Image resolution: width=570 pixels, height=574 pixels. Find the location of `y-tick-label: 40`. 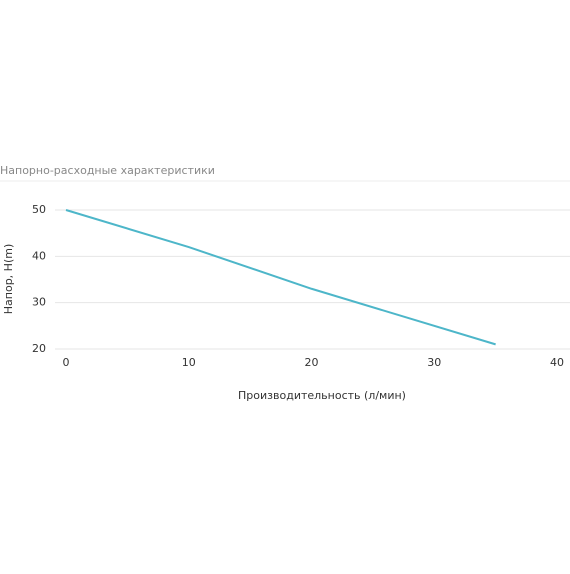

y-tick-label: 40 is located at coordinates (39, 255).